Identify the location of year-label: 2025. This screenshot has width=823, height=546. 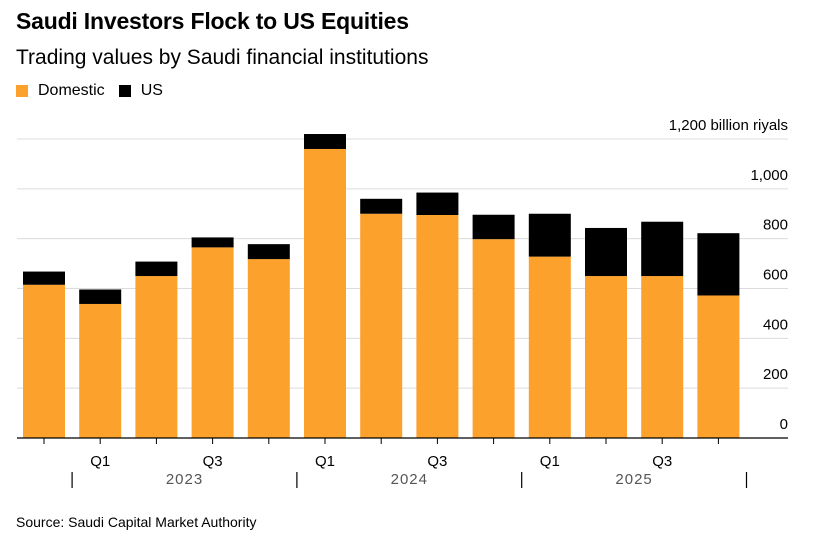
(633, 479).